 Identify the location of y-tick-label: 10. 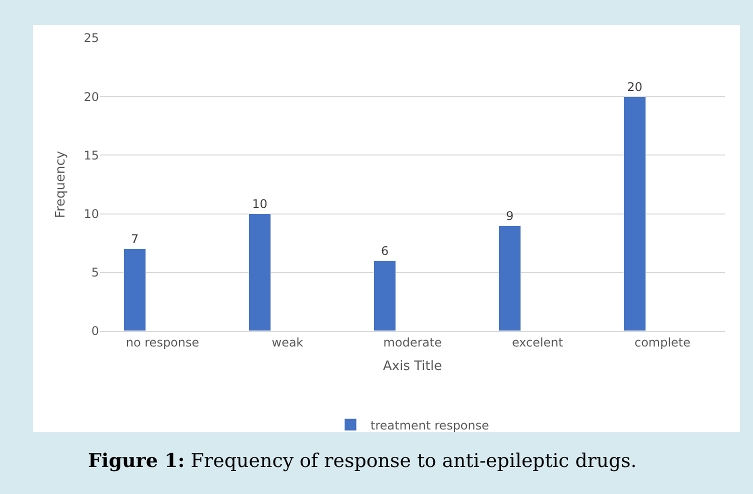
(91, 214).